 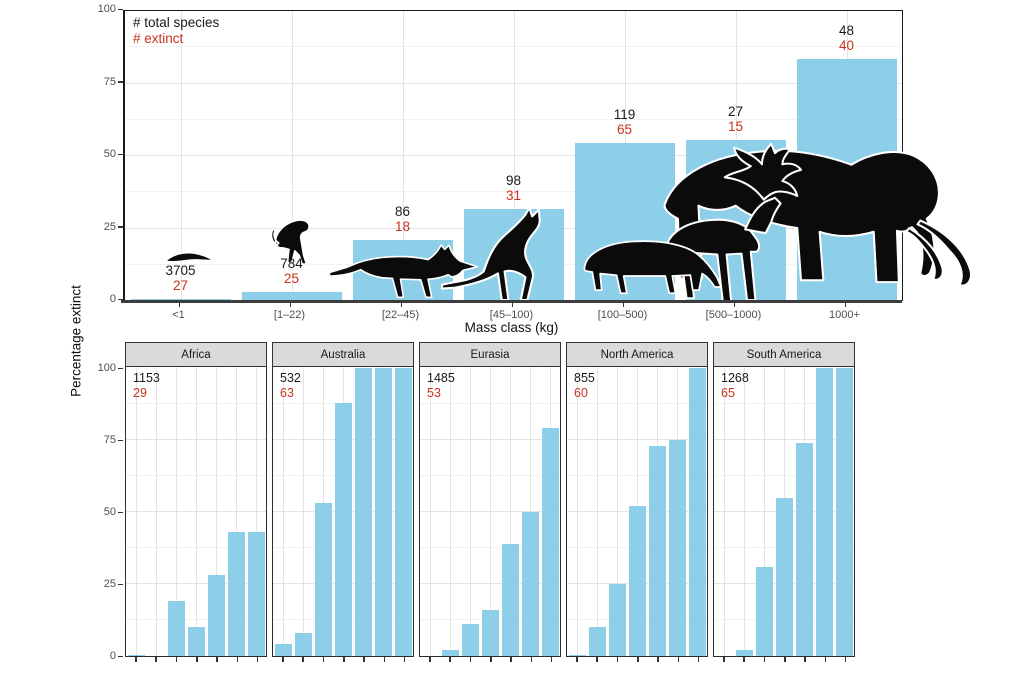 I want to click on x-tick-label: [1–22), so click(x=289, y=315).